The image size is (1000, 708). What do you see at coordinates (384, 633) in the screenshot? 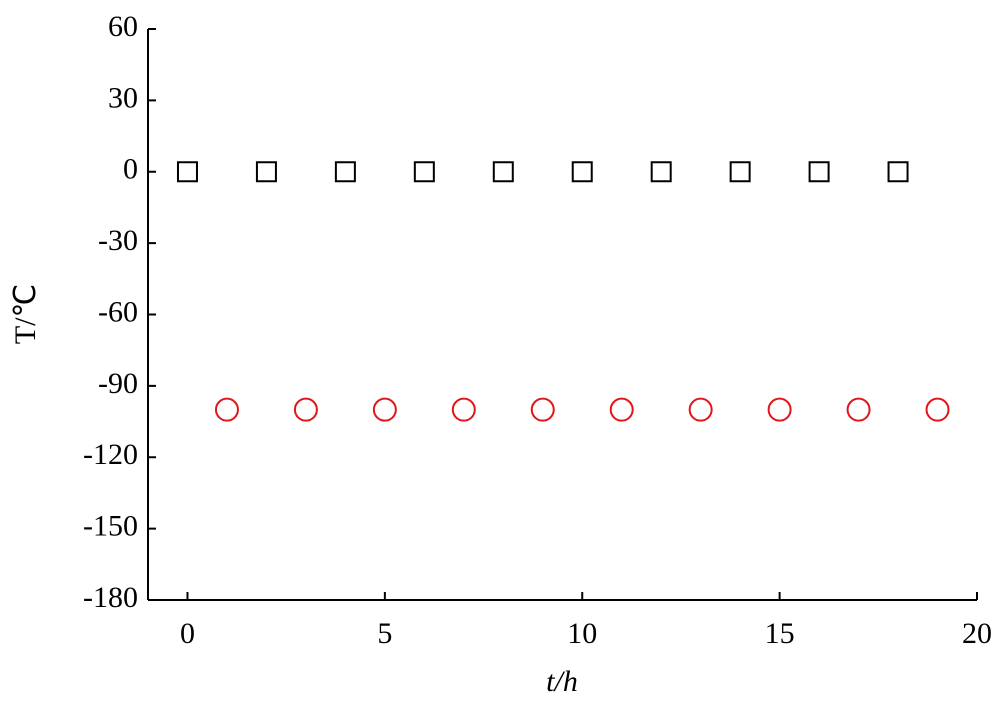
I see `x-tick-label: 5` at bounding box center [384, 633].